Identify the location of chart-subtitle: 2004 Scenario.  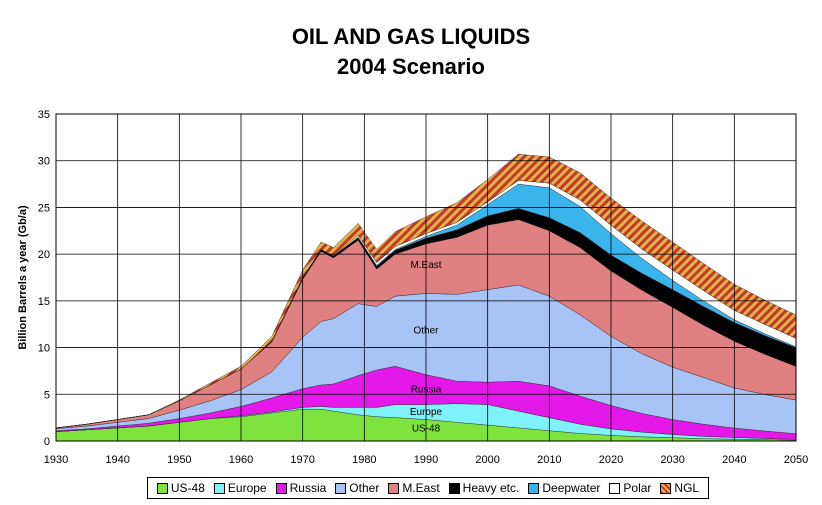
(411, 66).